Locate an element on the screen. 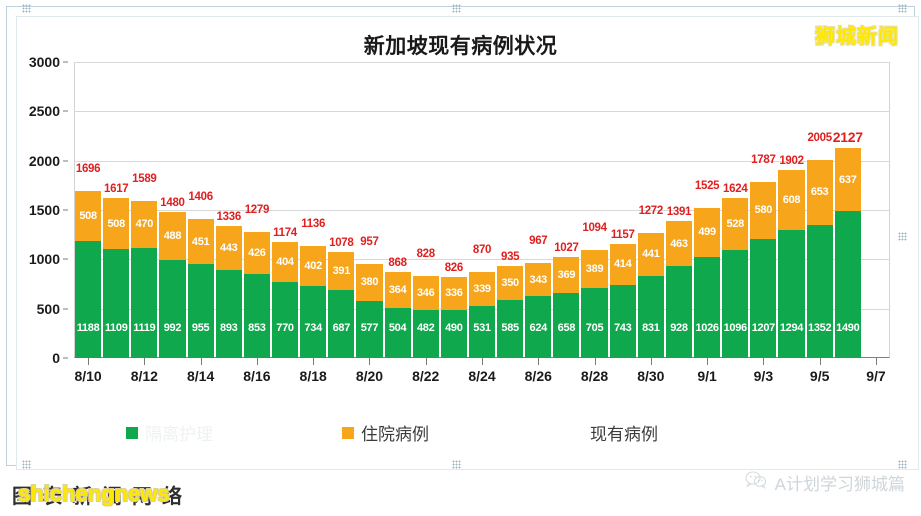 The image size is (921, 516). bar-group: 336 490 is located at coordinates (453, 317).